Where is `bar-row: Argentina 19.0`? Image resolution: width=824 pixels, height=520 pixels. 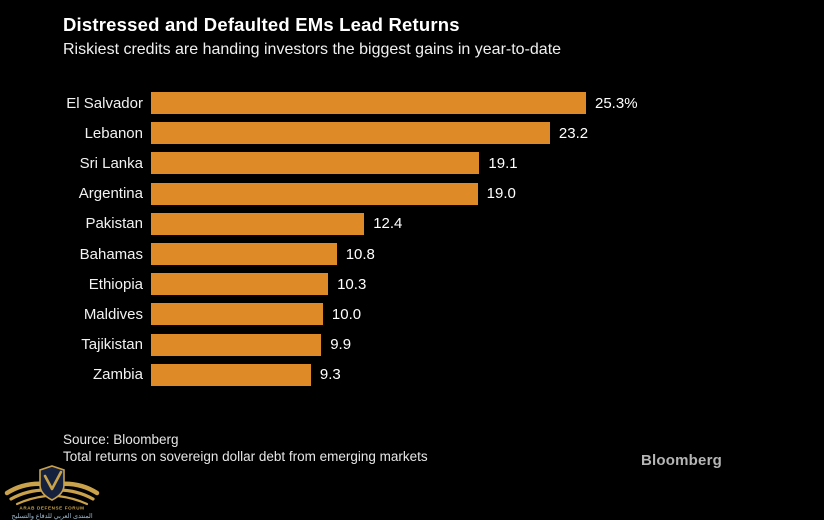 bar-row: Argentina 19.0 is located at coordinates (412, 194).